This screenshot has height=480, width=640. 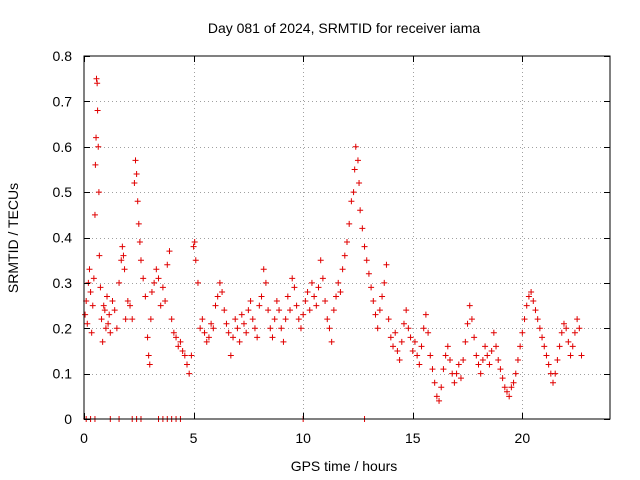 I want to click on x-tick-label: 0, so click(x=84, y=438).